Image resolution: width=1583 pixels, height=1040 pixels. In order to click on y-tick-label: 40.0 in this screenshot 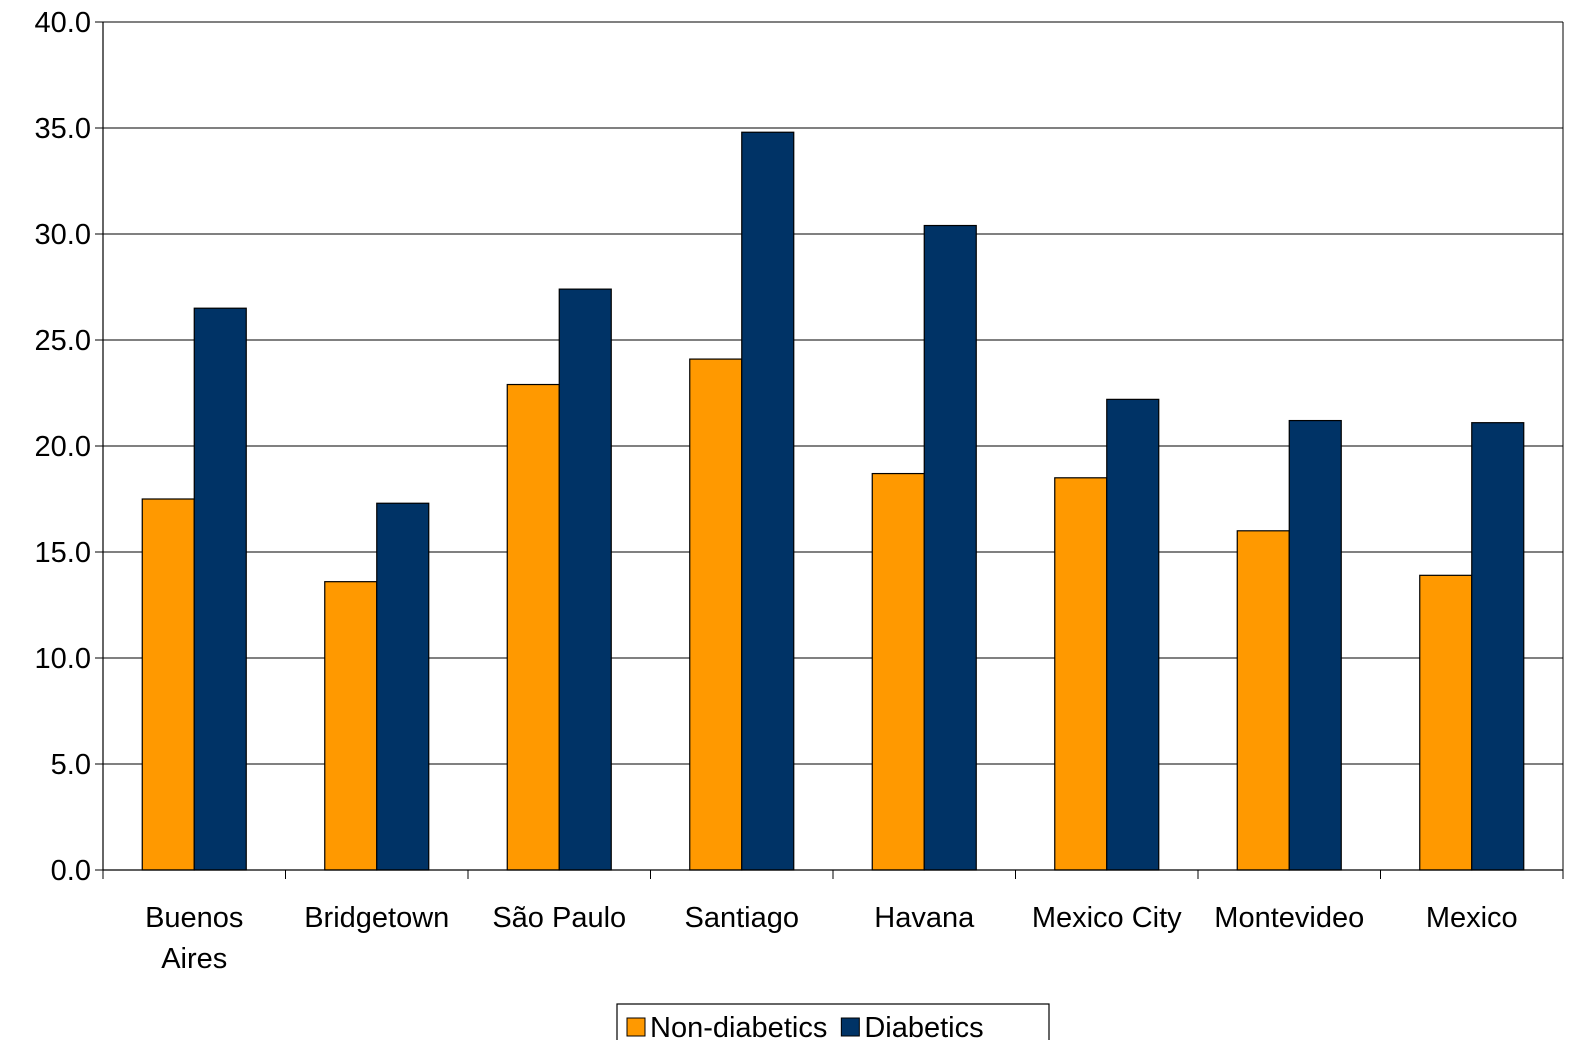, I will do `click(63, 23)`.